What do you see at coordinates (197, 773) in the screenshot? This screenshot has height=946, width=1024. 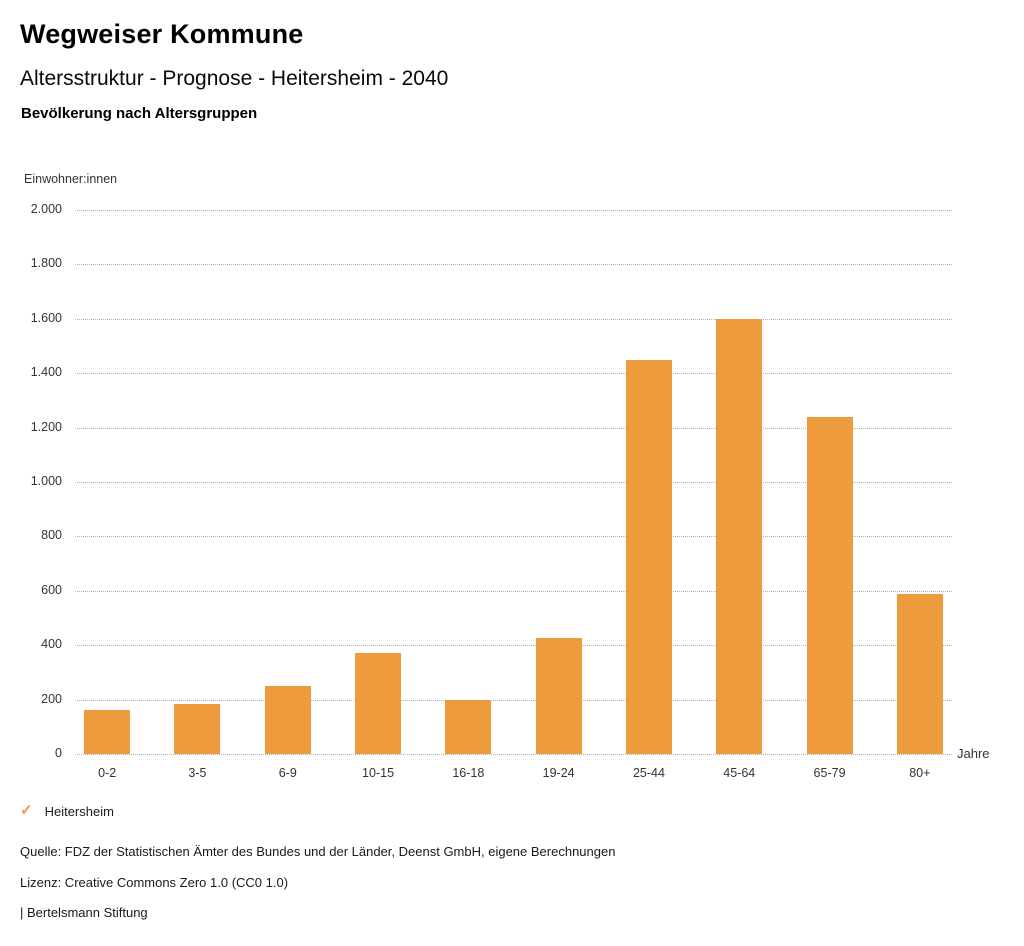 I see `x-tick-label: 3-5` at bounding box center [197, 773].